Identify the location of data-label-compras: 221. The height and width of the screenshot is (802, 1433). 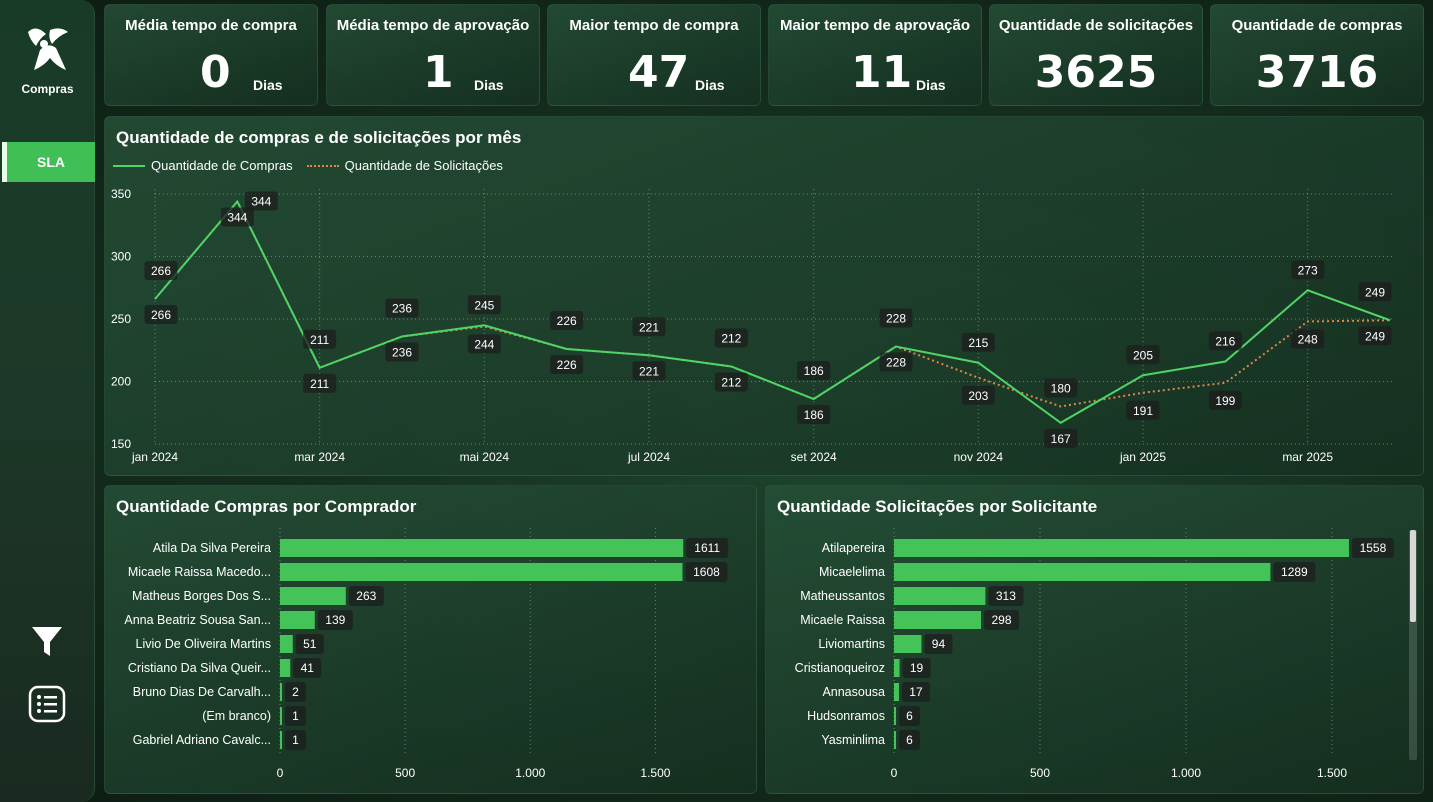
(649, 327).